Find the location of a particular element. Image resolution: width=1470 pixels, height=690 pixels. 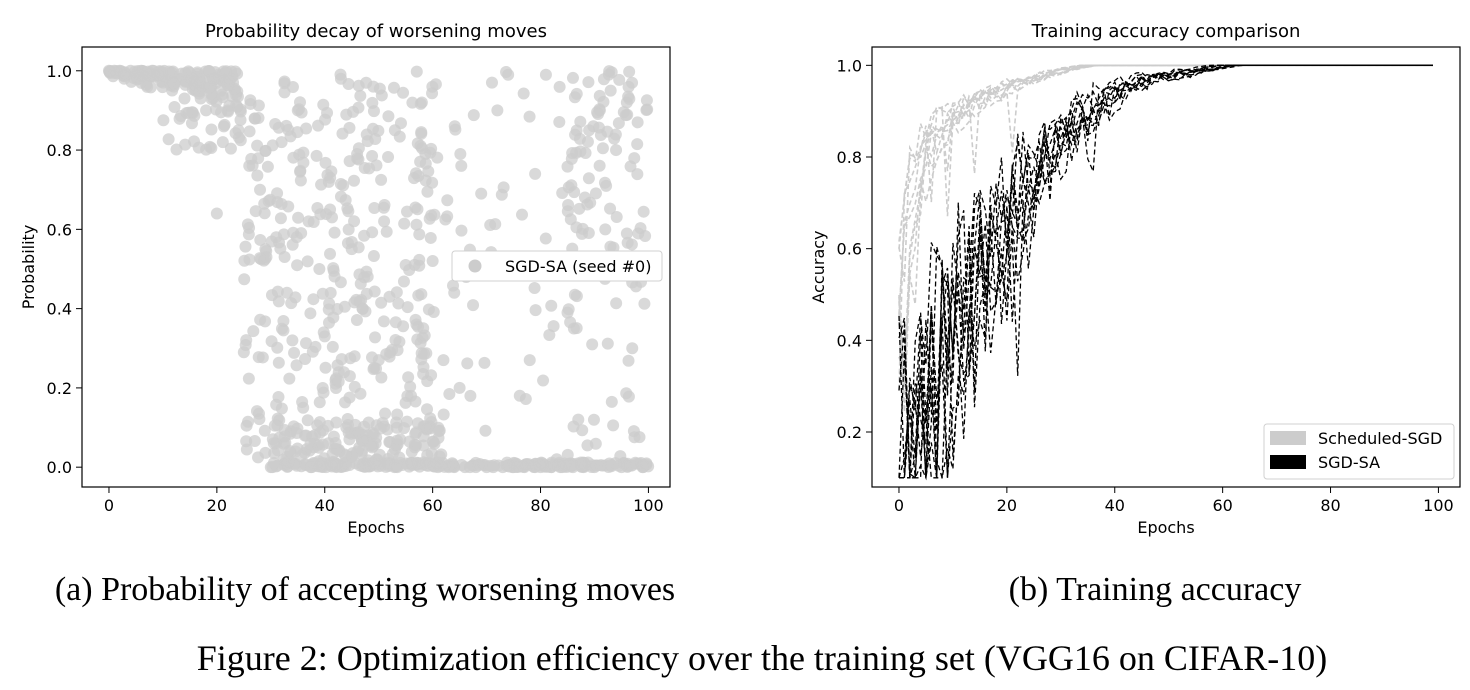

chart-a-y-axis: 0.0 0.2 0.4 0.6 0.8 1.0 is located at coordinates (64, 269).